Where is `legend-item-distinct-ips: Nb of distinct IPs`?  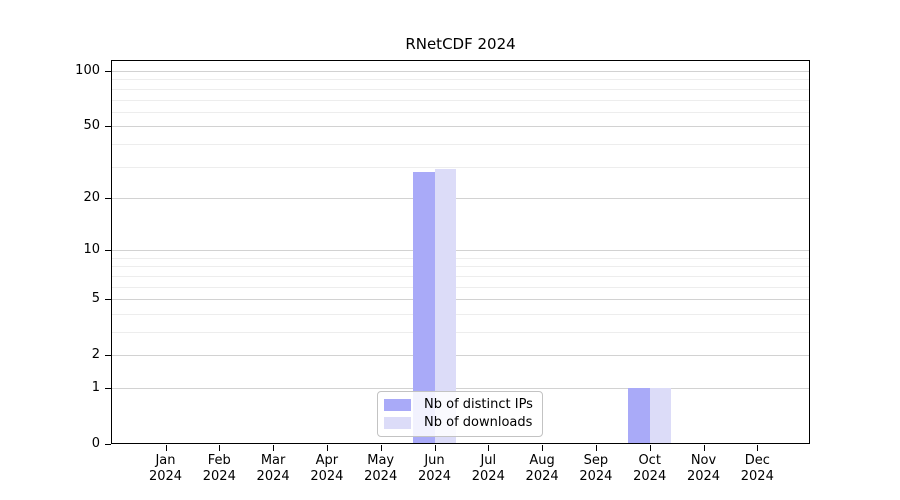
legend-item-distinct-ips: Nb of distinct IPs is located at coordinates (458, 405).